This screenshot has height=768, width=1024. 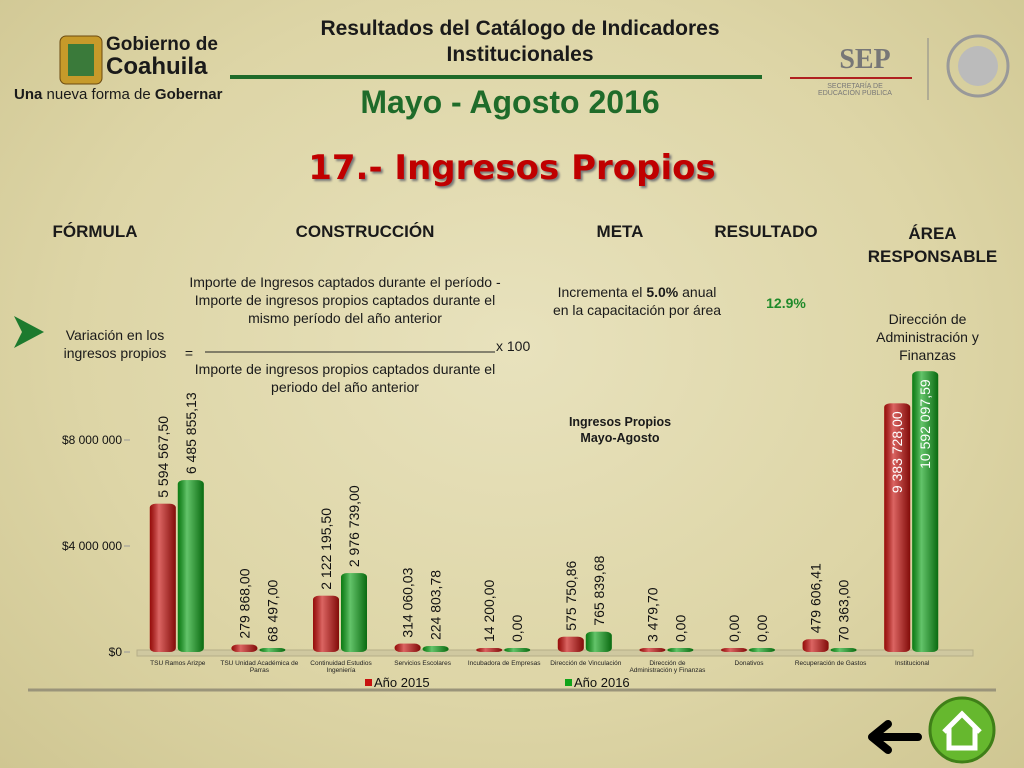 I want to click on value-label: 68 497,00, so click(x=272, y=611).